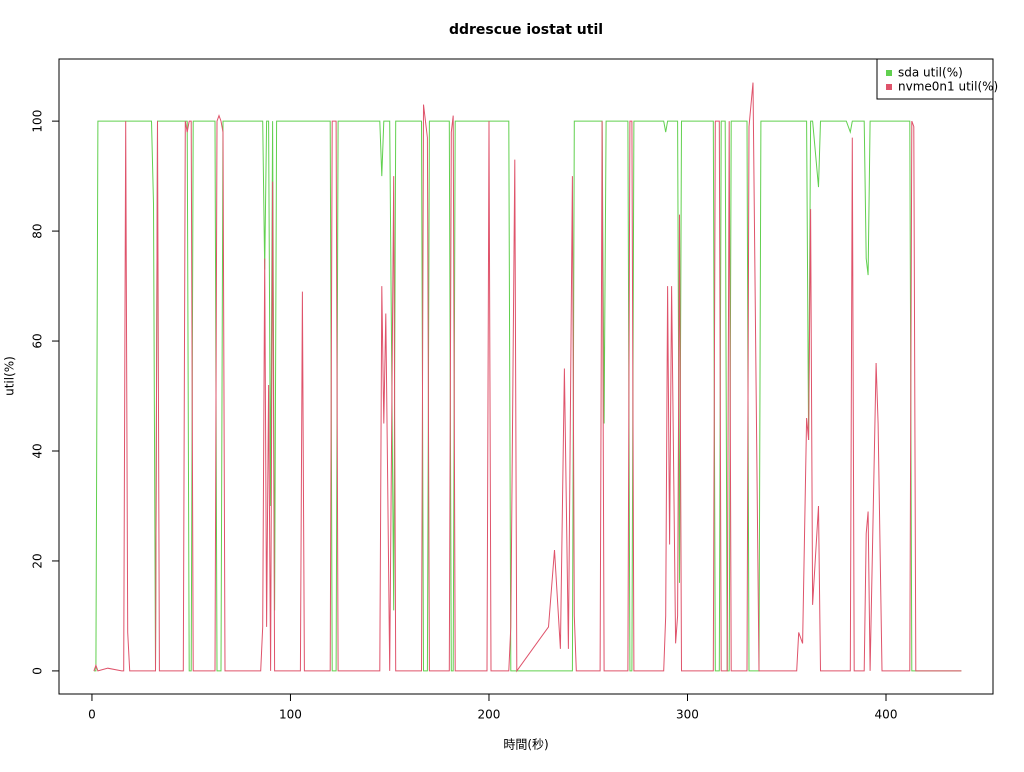 The image size is (1024, 772). Describe the element at coordinates (38, 230) in the screenshot. I see `y-tick-label: 80` at that location.